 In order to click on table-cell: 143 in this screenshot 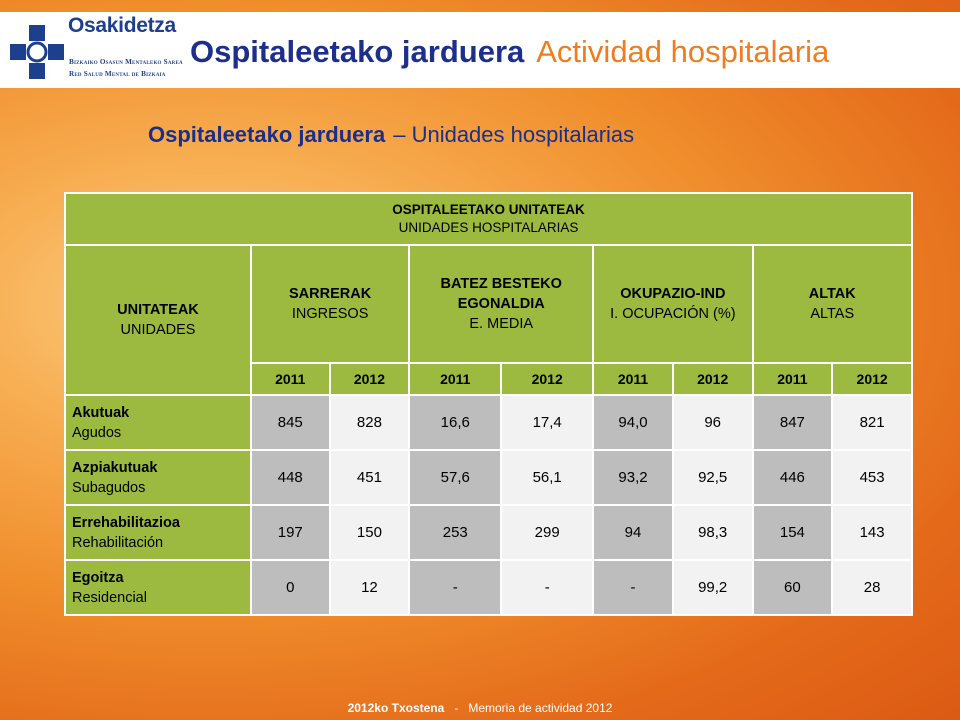, I will do `click(872, 532)`.